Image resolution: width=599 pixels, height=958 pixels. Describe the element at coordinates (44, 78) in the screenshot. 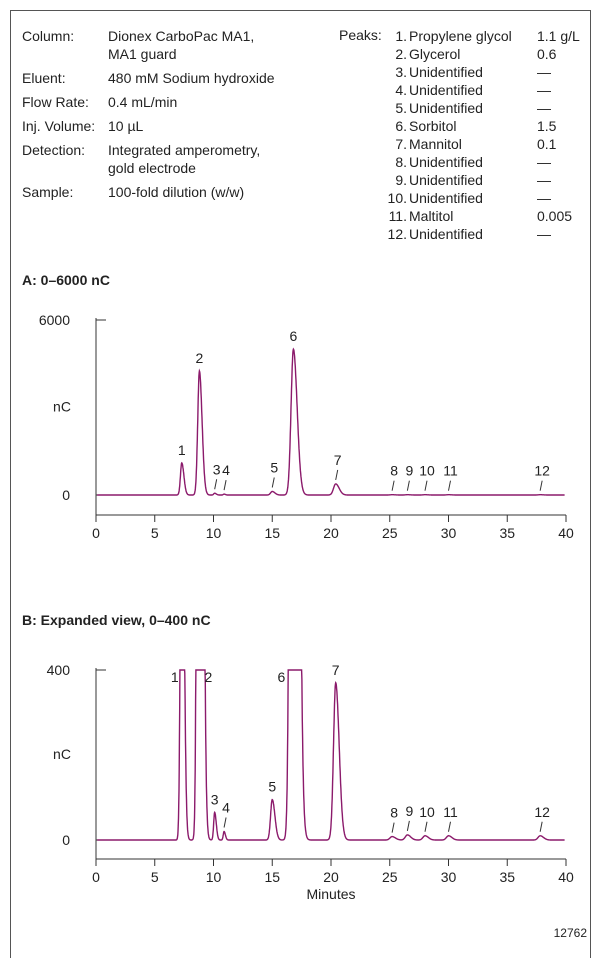

I see `condition-label: Eluent:` at that location.